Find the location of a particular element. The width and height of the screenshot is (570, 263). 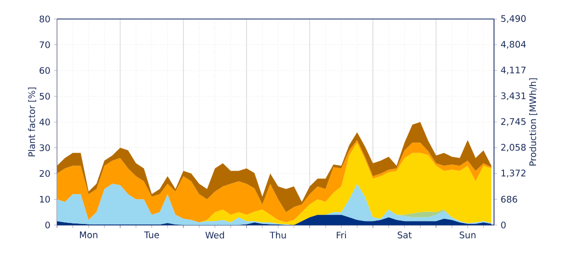

x-tick-label: Wed is located at coordinates (214, 235).